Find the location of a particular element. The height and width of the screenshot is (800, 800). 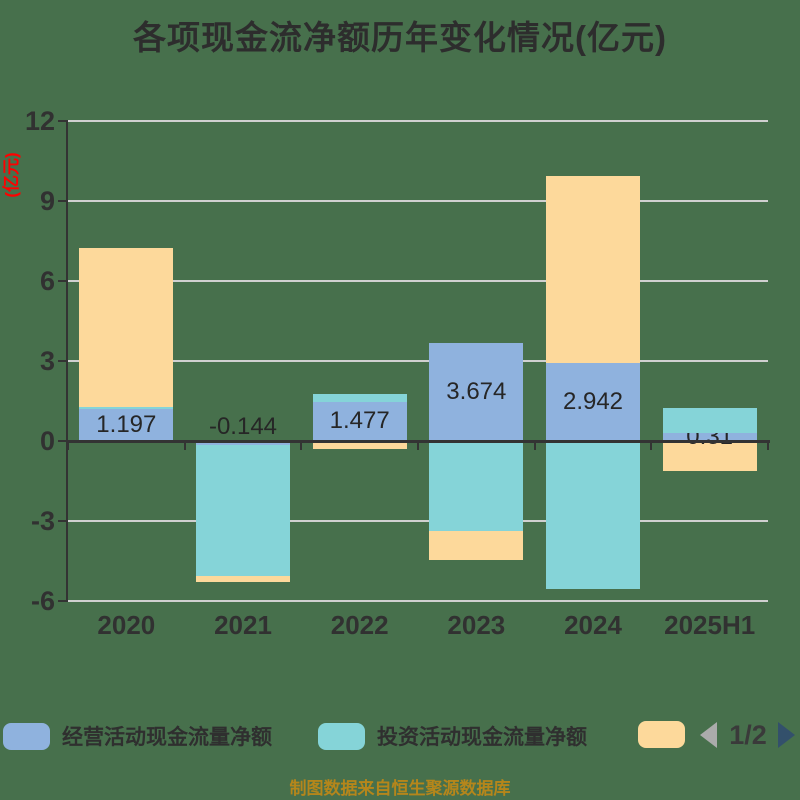

gridline--6 is located at coordinates (418, 600).